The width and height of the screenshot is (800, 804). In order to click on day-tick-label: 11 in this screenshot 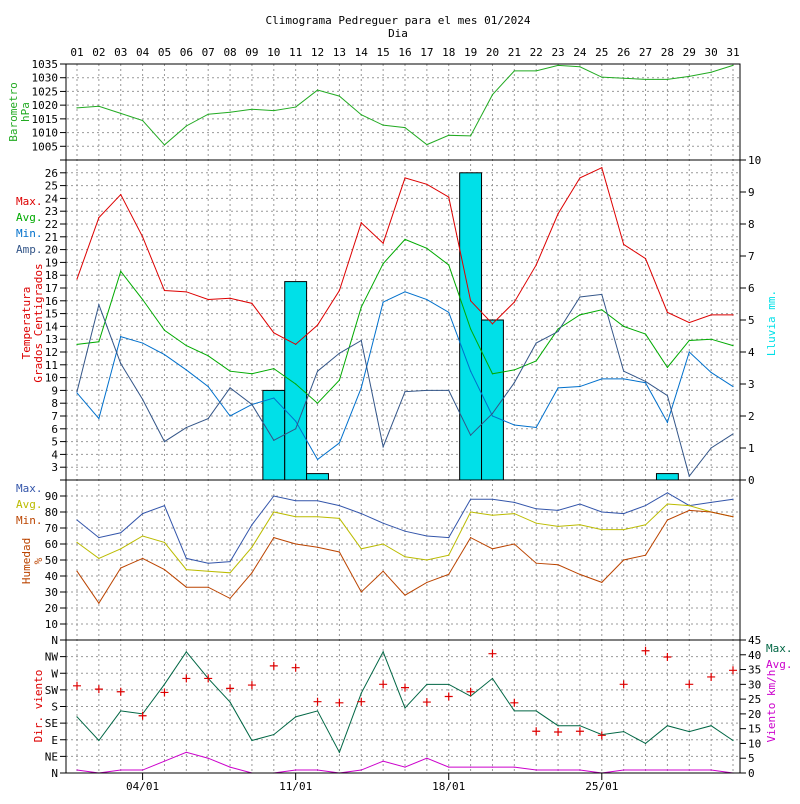, I will do `click(295, 52)`.